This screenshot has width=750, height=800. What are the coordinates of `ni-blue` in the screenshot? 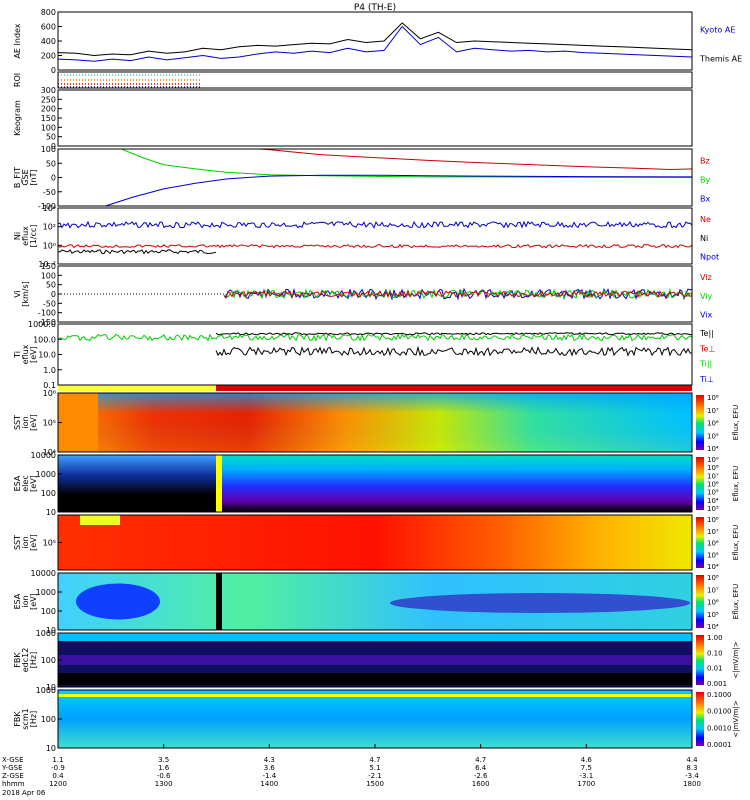 It's located at (375, 224).